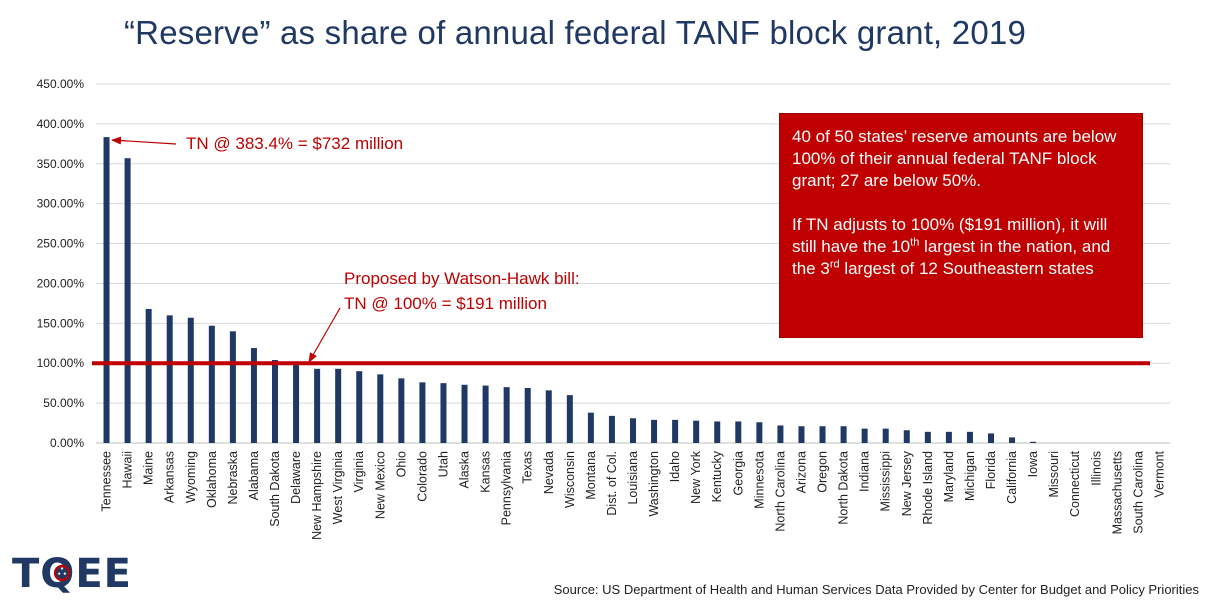 This screenshot has height=614, width=1223. What do you see at coordinates (443, 464) in the screenshot?
I see `x-tick-label: Utah` at bounding box center [443, 464].